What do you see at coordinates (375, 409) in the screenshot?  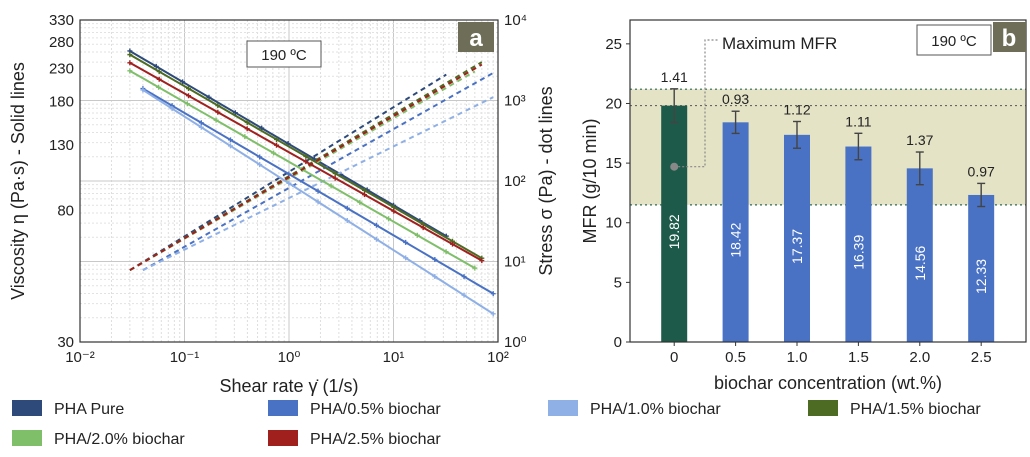 I see `legend-label: PHA/0.5% biochar` at bounding box center [375, 409].